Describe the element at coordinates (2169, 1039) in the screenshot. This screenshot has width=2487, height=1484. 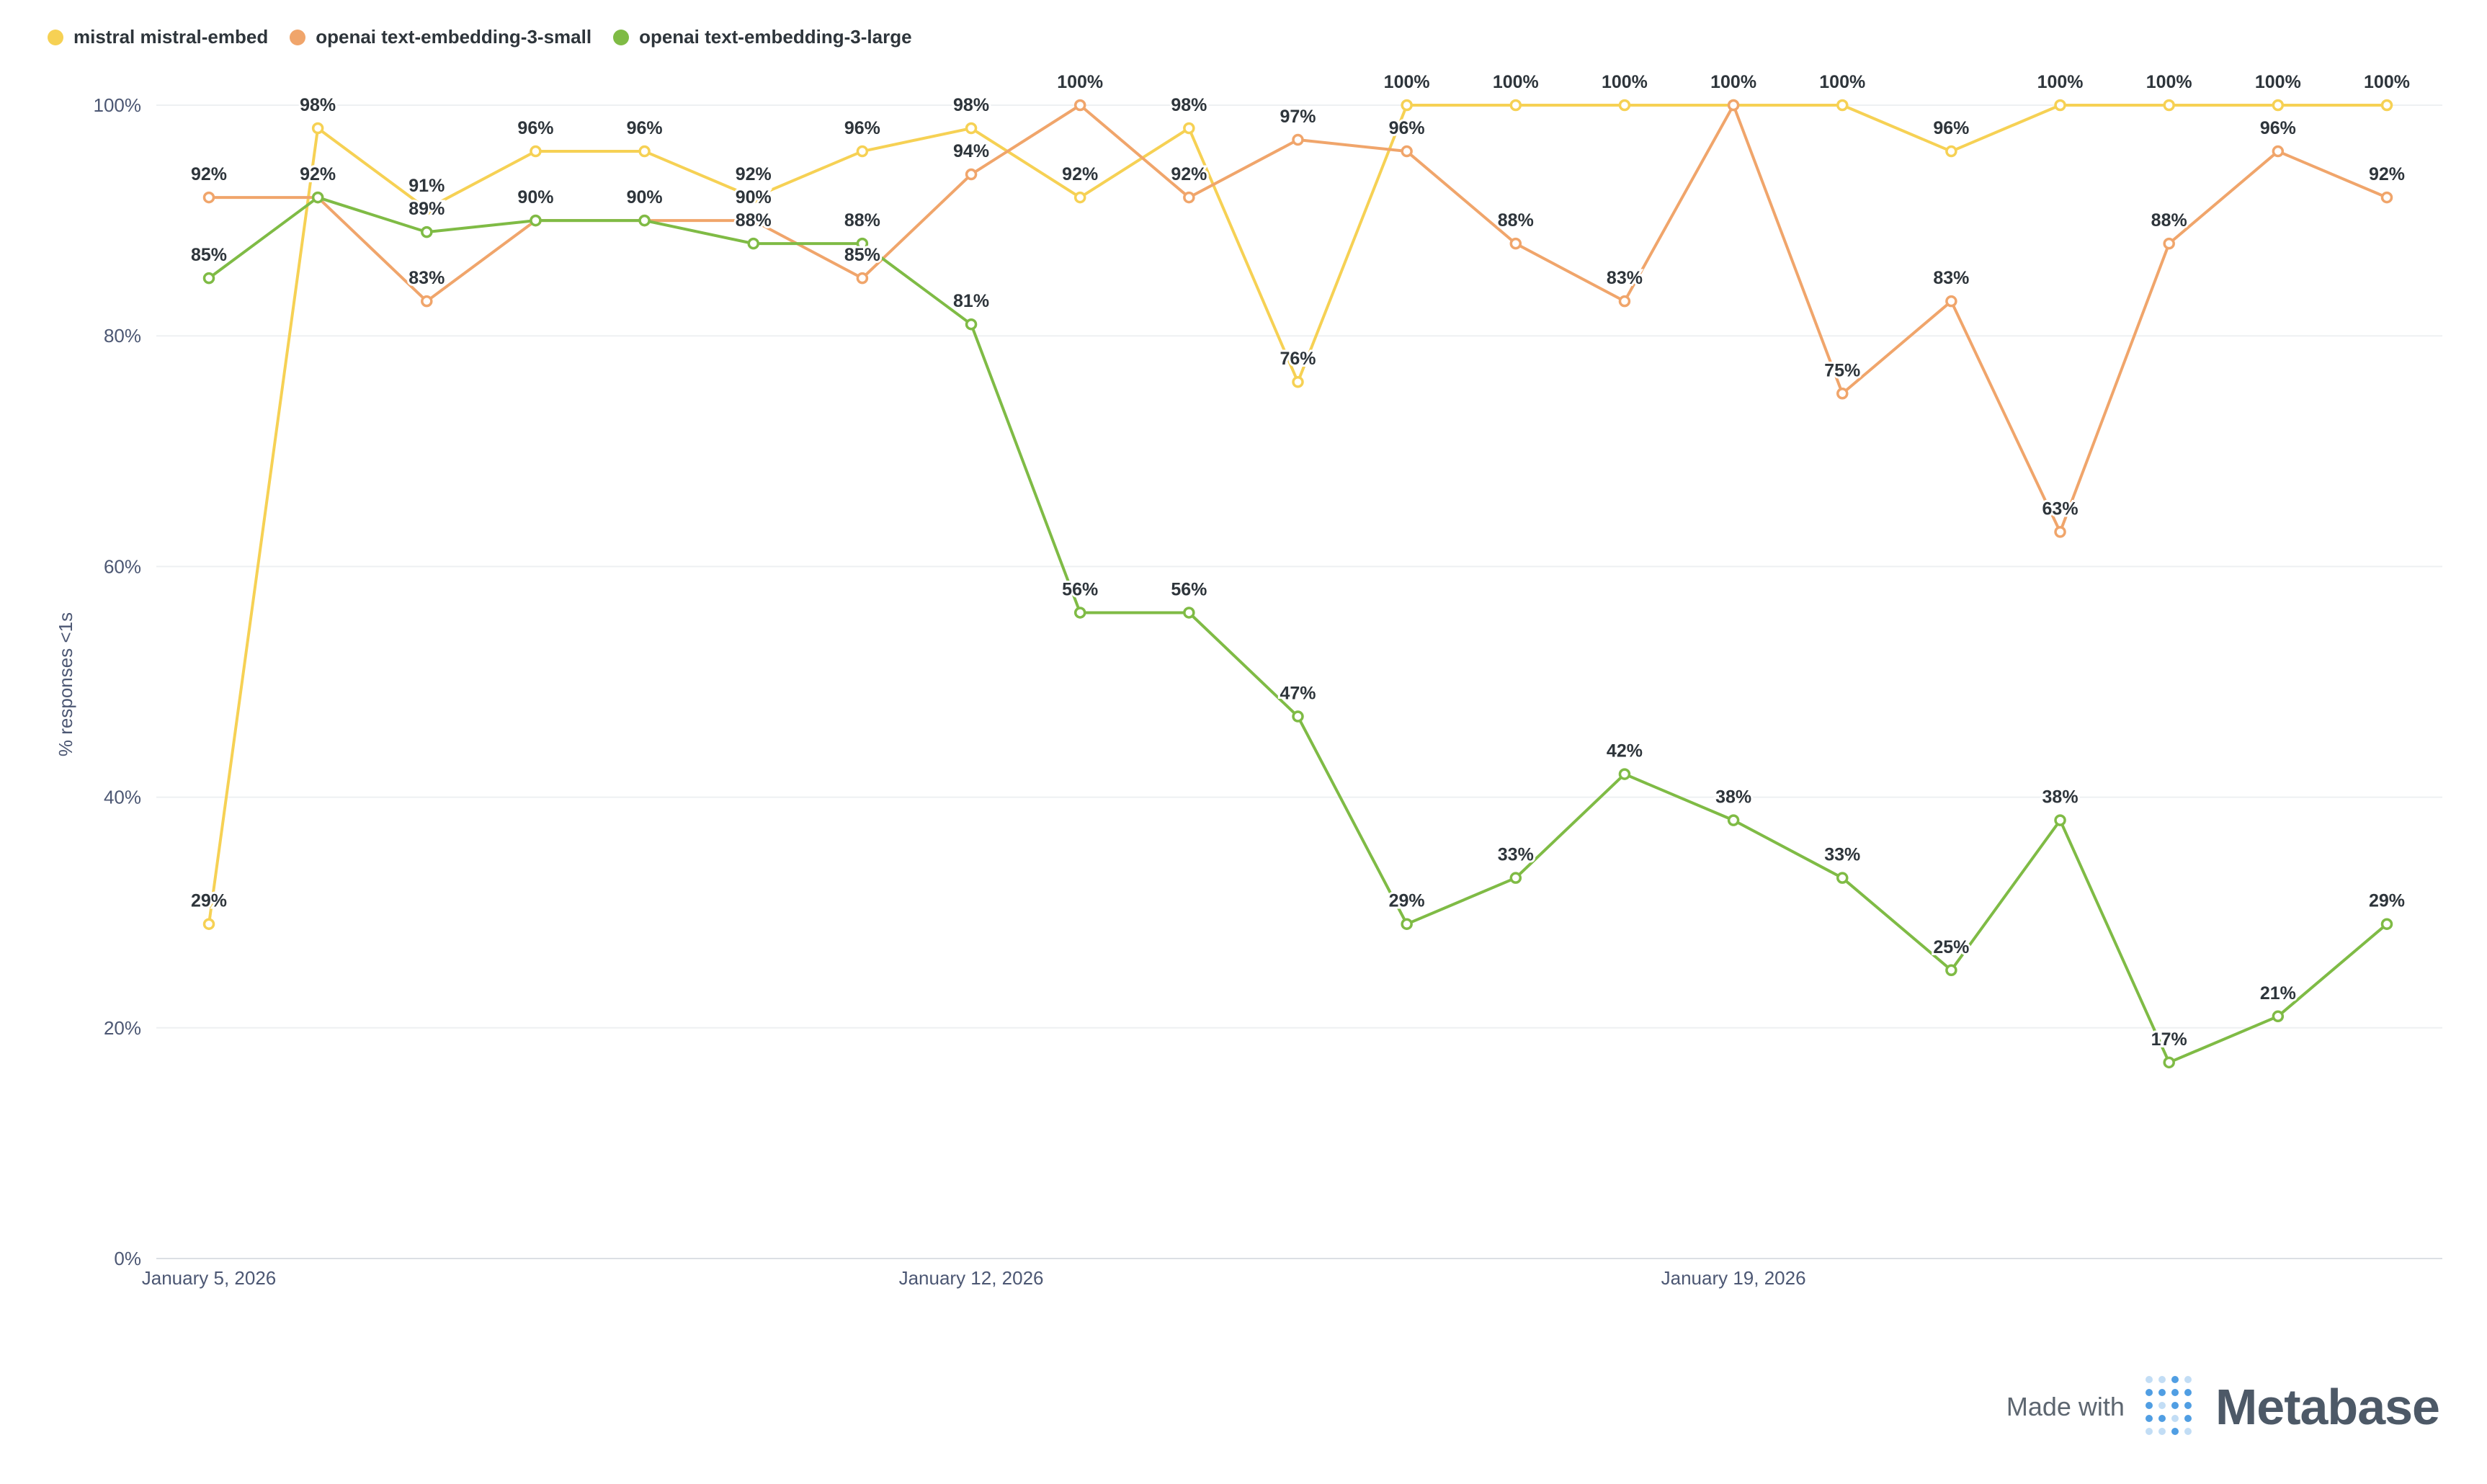
I see `data-label: 17%` at that location.